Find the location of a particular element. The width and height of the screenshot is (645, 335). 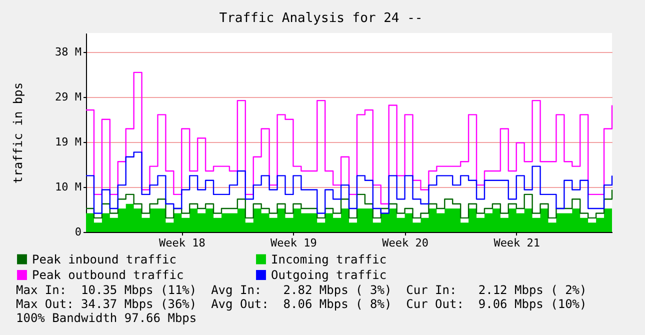

y-axis-title: traffic in bps is located at coordinates (18, 133).